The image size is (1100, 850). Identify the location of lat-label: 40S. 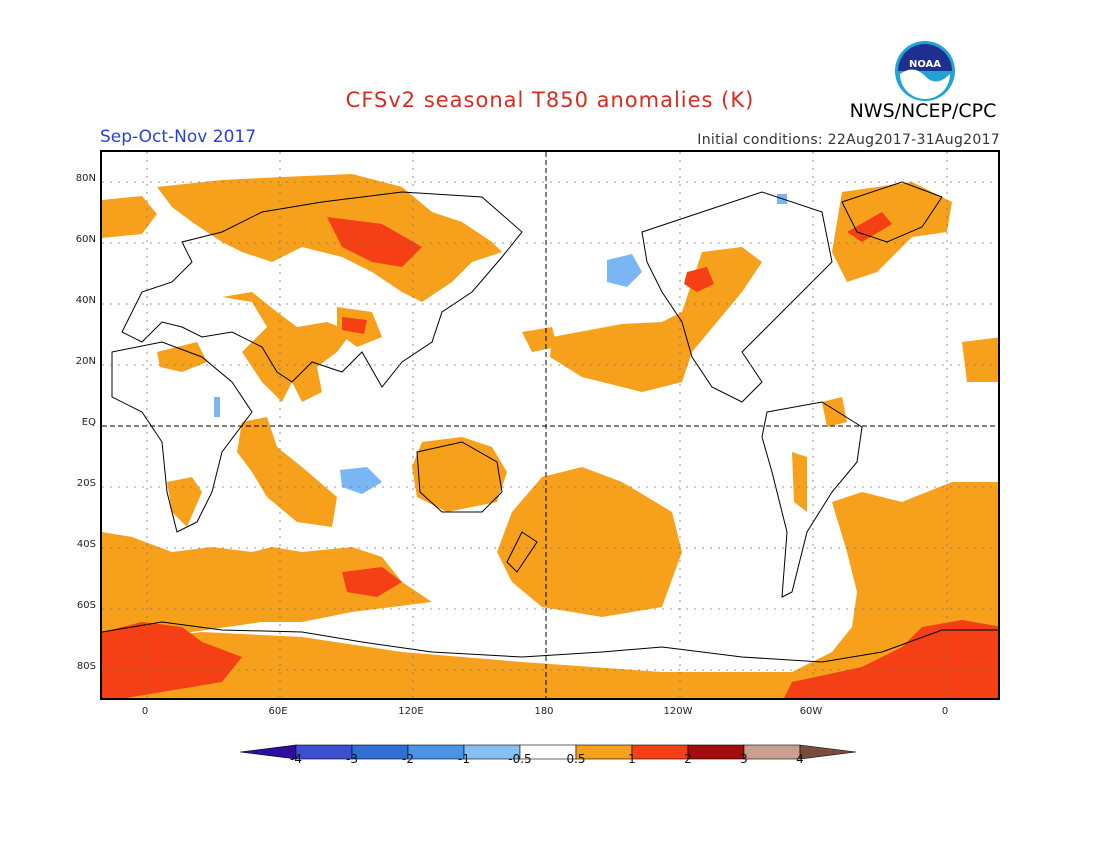
(86, 544).